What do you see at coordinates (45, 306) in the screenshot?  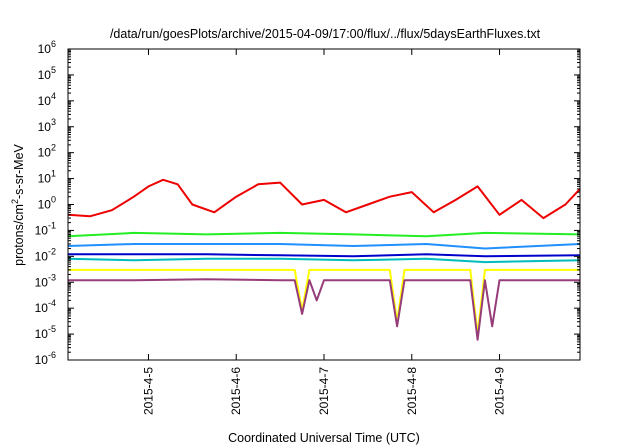 I see `y-tick-label: 10⁻⁴` at bounding box center [45, 306].